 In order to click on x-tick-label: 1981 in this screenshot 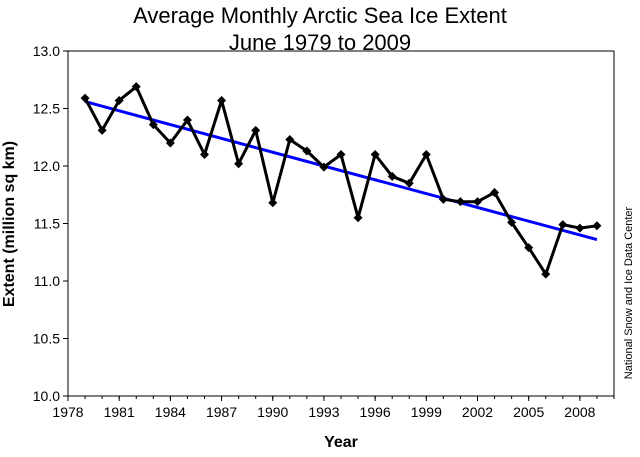, I will do `click(119, 412)`.